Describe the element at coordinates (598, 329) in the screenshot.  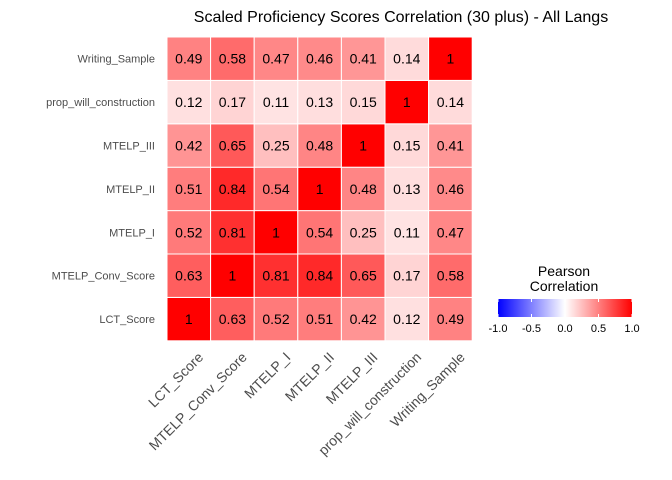
I see `legend-tick-label: 0.5` at that location.